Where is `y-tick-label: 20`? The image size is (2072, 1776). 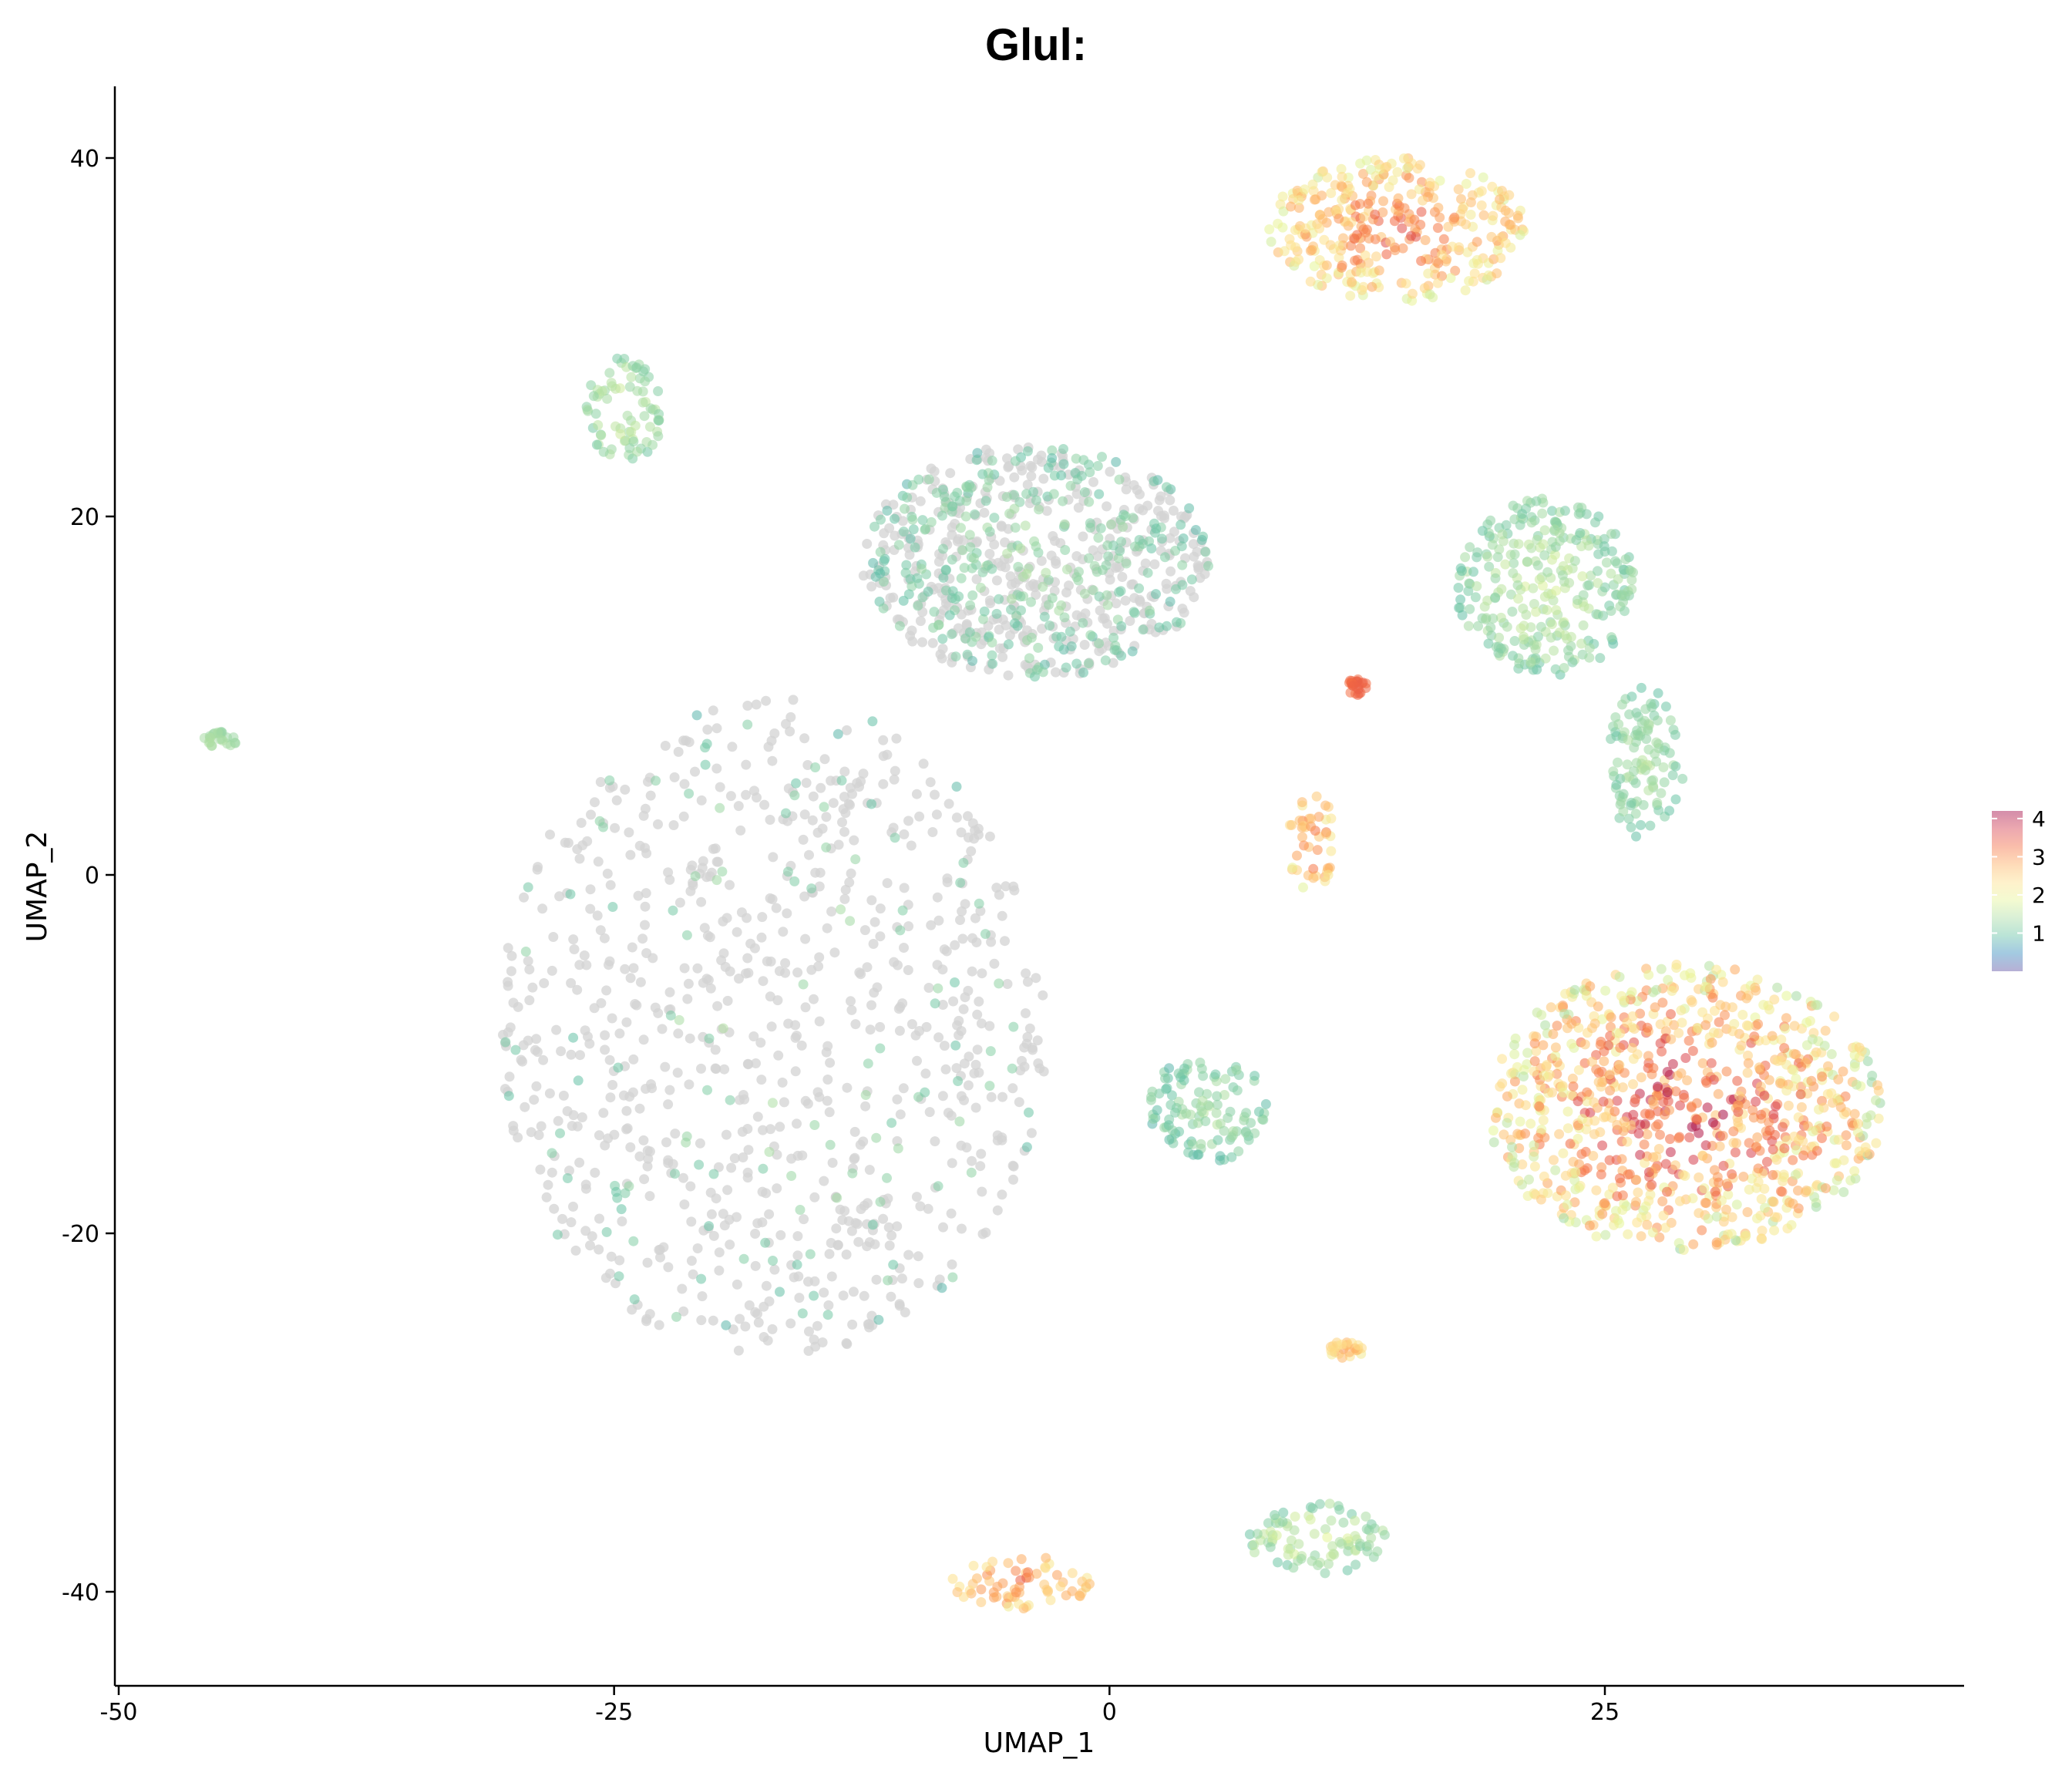 y-tick-label: 20 is located at coordinates (85, 517).